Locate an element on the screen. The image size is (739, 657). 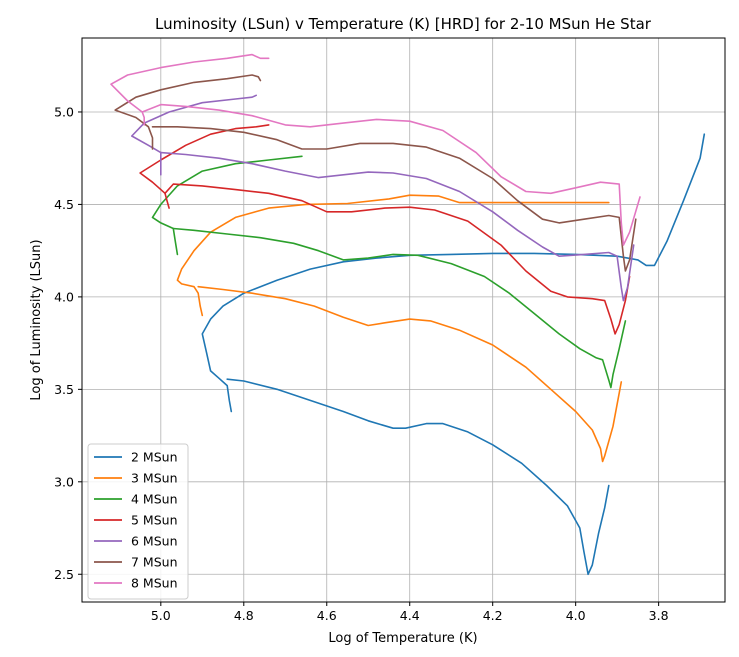
x-tick-label: 4.2 is located at coordinates (493, 615).